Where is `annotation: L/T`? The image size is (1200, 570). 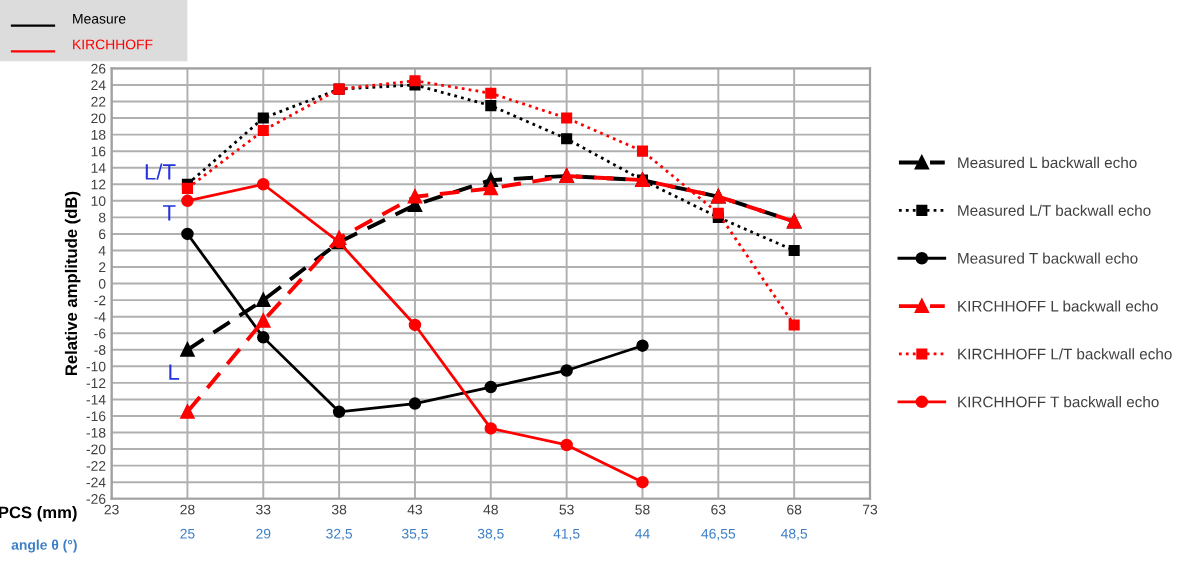 annotation: L/T is located at coordinates (160, 171).